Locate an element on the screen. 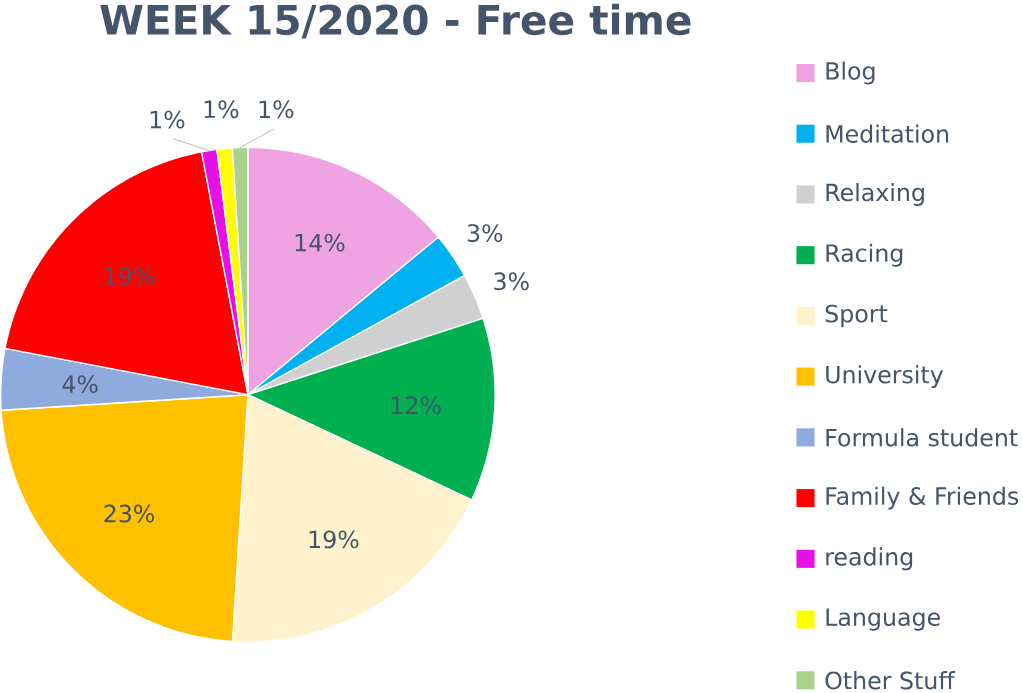 This screenshot has height=693, width=1023. legend-label: Racing is located at coordinates (864, 255).